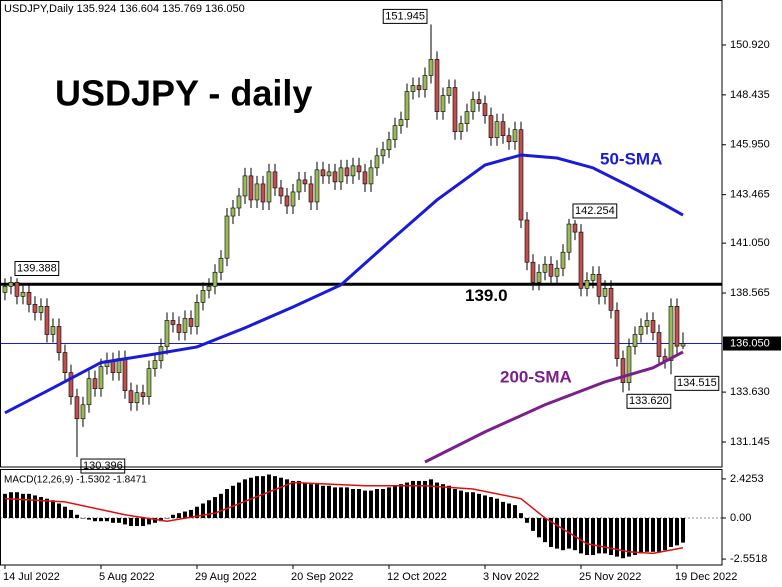 This screenshot has height=587, width=782. What do you see at coordinates (361, 516) in the screenshot?
I see `macd-pane` at bounding box center [361, 516].